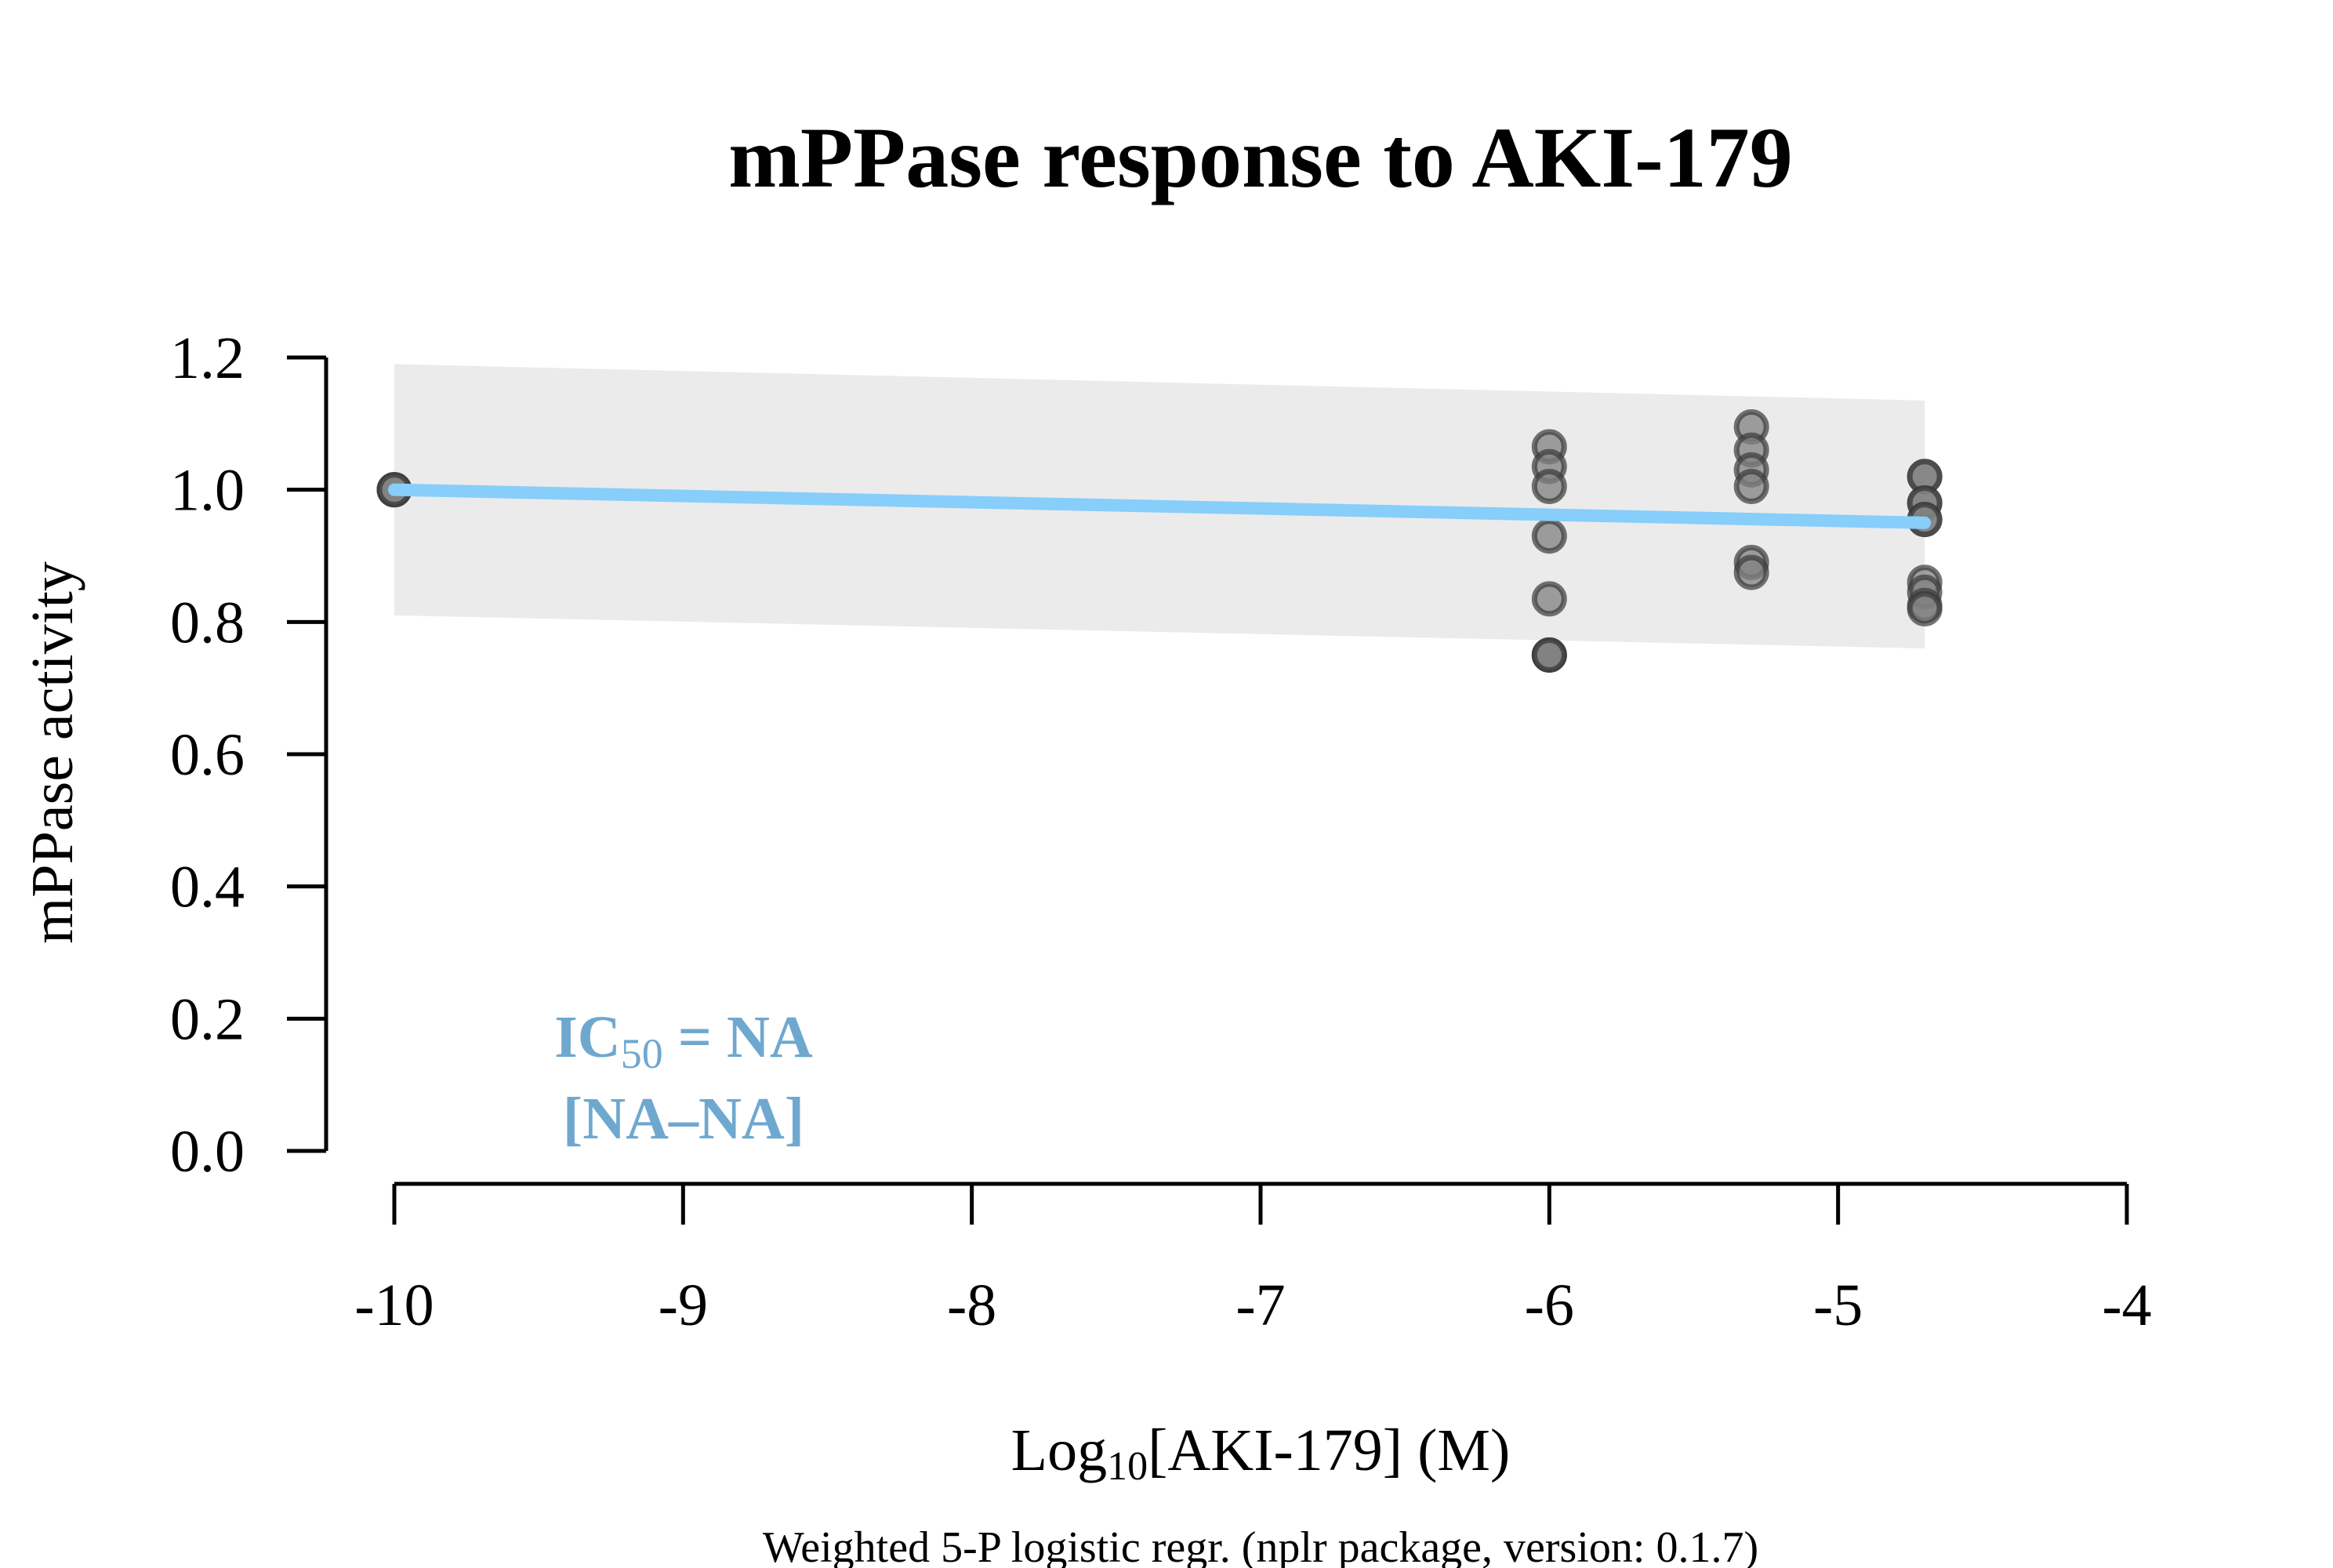 The width and height of the screenshot is (2333, 1568). I want to click on x-tick-label: -7, so click(1260, 1305).